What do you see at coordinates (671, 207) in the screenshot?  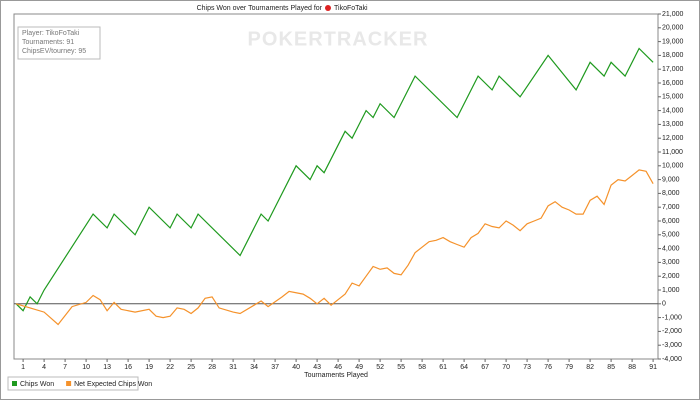 I see `y-tick-label: 7,000` at bounding box center [671, 207].